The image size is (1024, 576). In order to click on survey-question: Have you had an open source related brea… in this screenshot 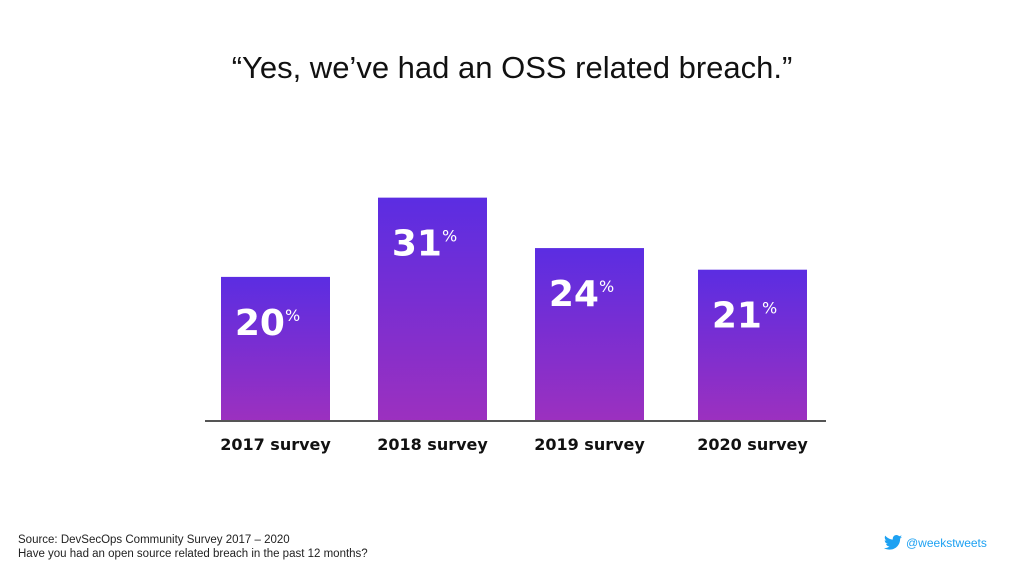, I will do `click(193, 554)`.